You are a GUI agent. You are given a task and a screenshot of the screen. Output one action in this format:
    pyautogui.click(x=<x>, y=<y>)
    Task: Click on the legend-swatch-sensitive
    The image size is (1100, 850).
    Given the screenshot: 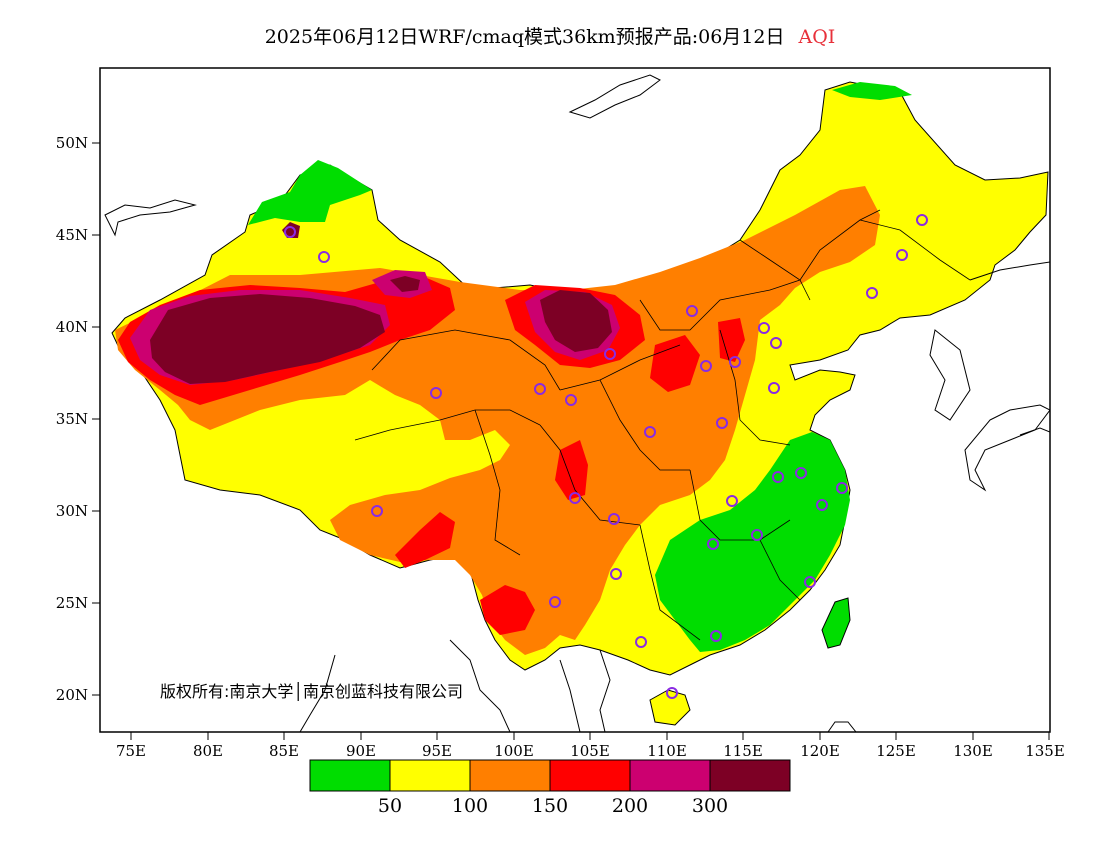 What is the action you would take?
    pyautogui.click(x=510, y=775)
    